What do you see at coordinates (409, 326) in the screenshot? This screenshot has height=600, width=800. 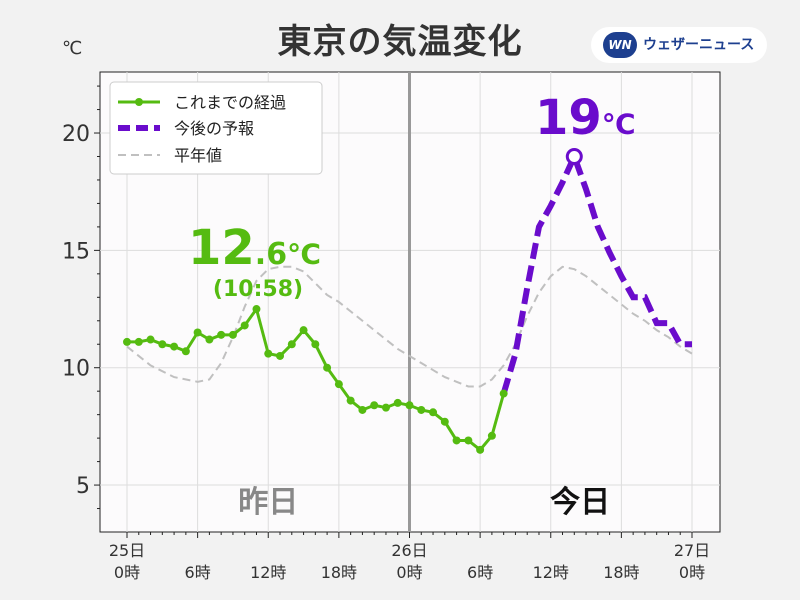 I see `series-normal-line` at bounding box center [409, 326].